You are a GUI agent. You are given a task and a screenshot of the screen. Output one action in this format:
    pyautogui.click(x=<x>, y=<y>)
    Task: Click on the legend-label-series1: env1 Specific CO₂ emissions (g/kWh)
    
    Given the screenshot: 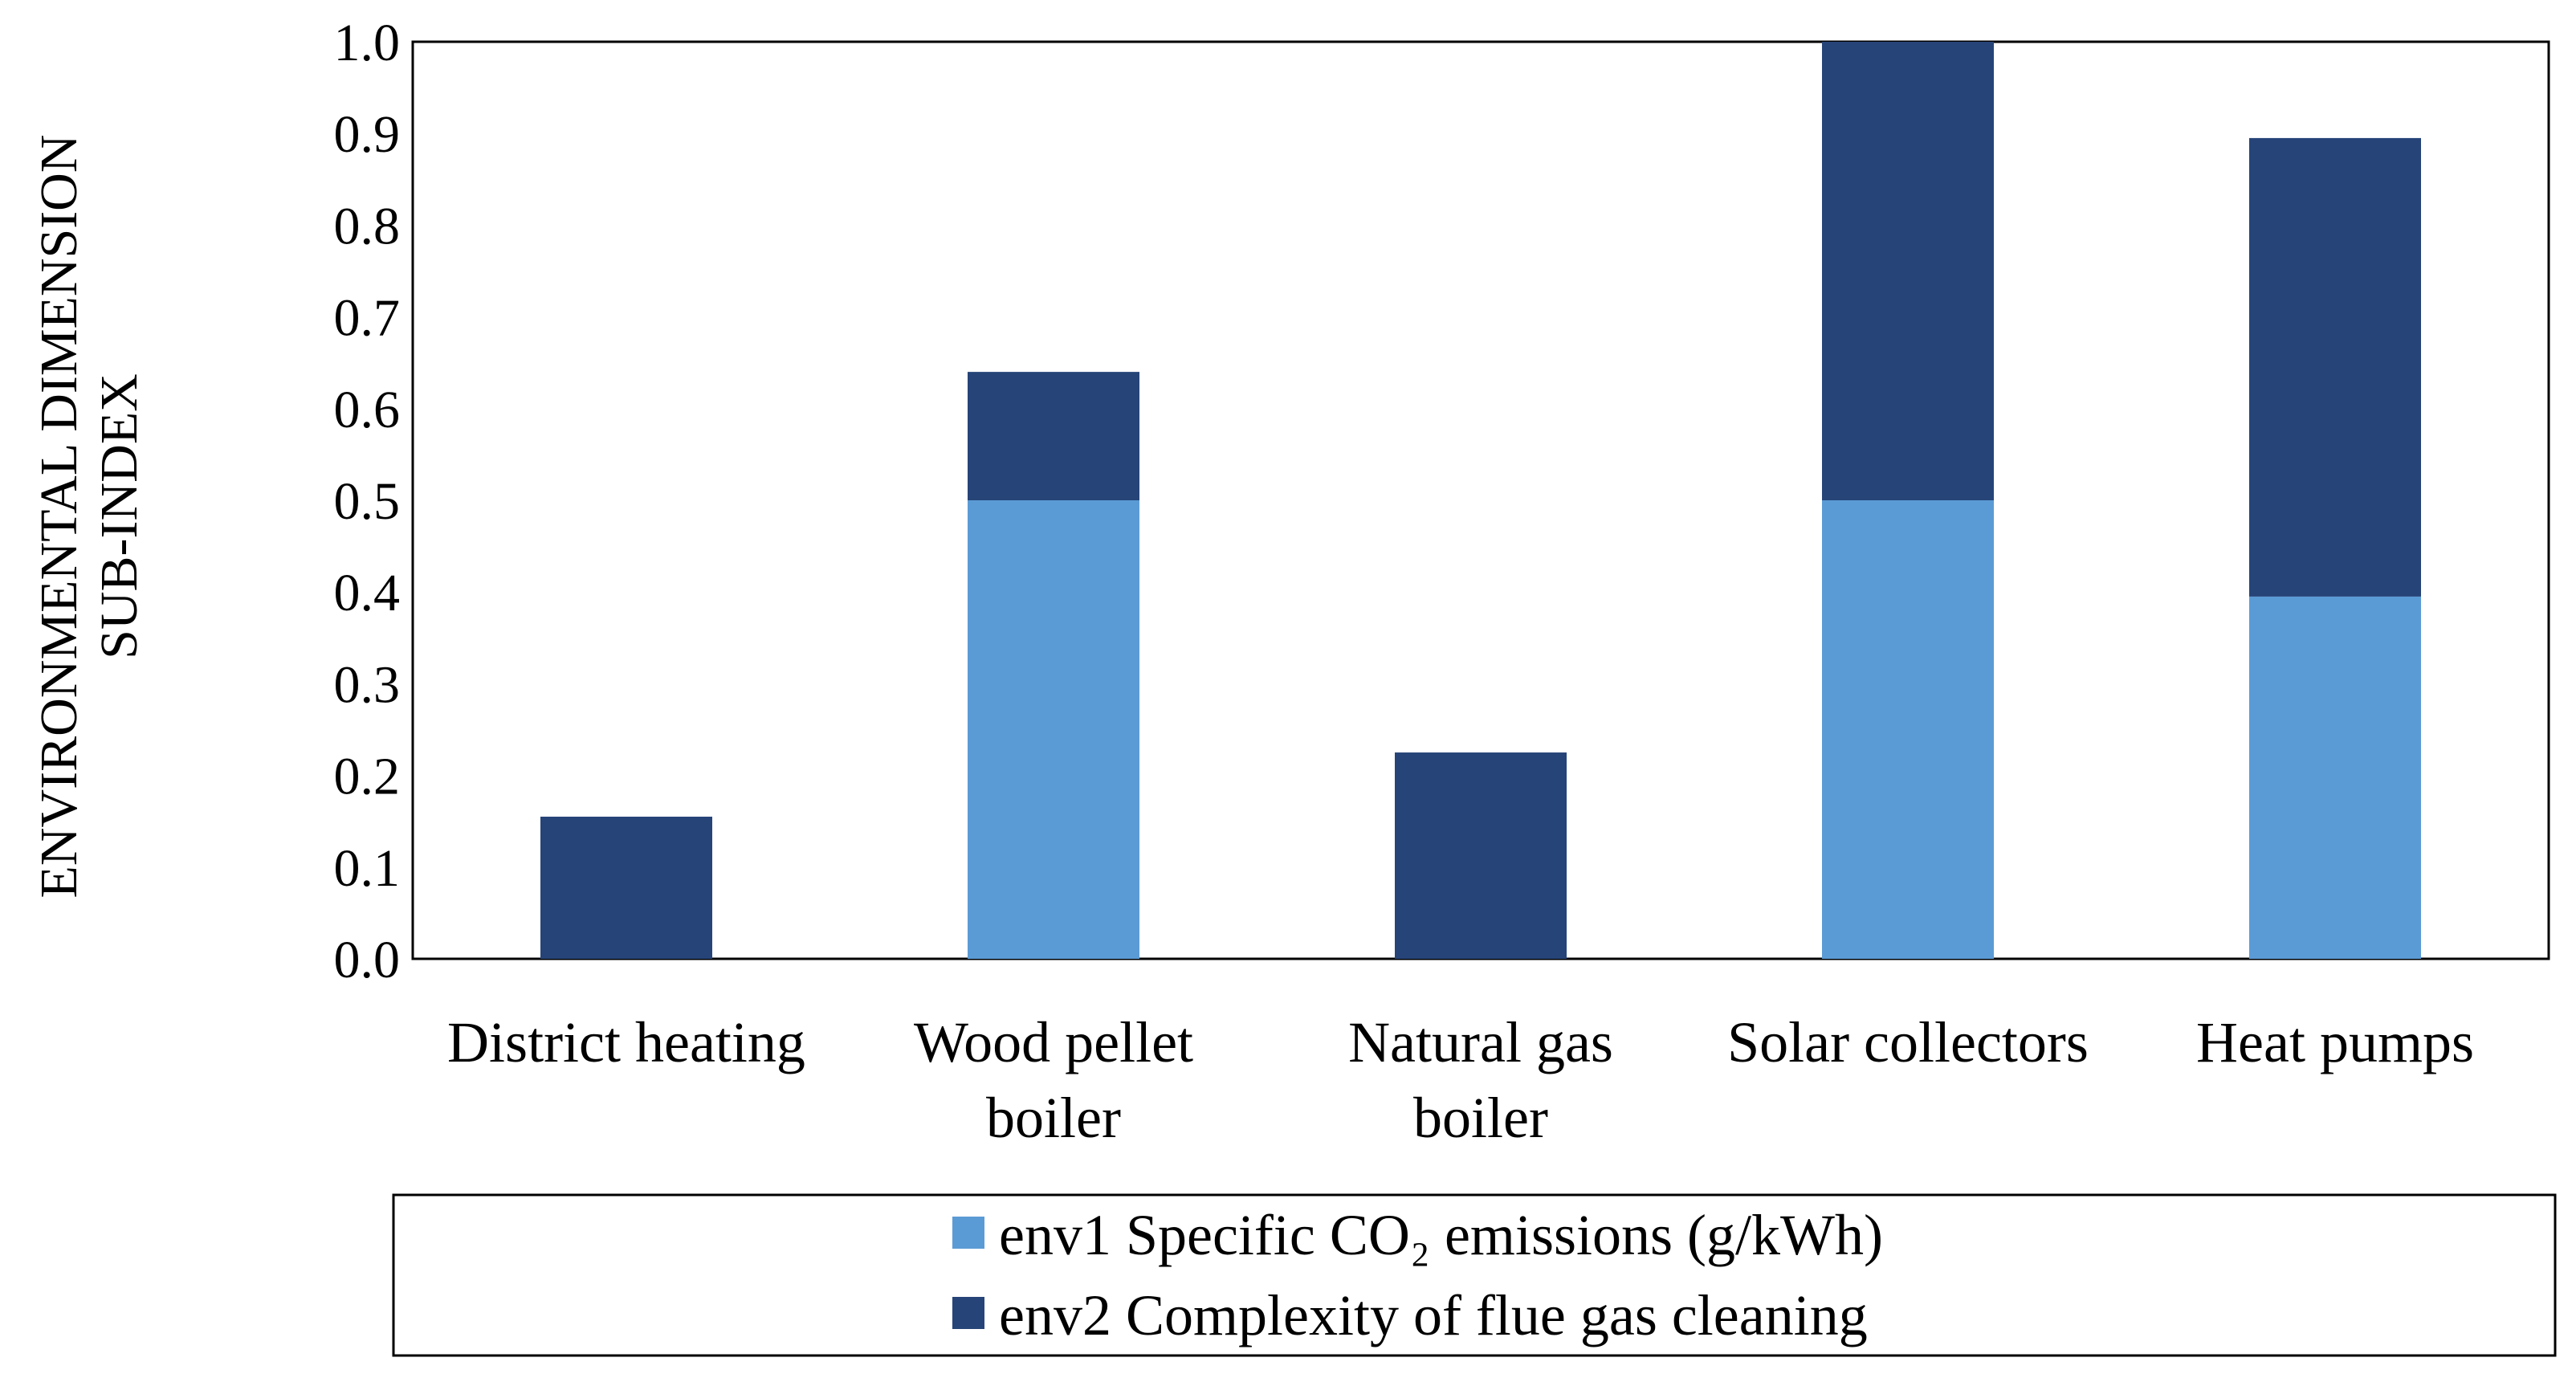 What is the action you would take?
    pyautogui.click(x=1441, y=1235)
    